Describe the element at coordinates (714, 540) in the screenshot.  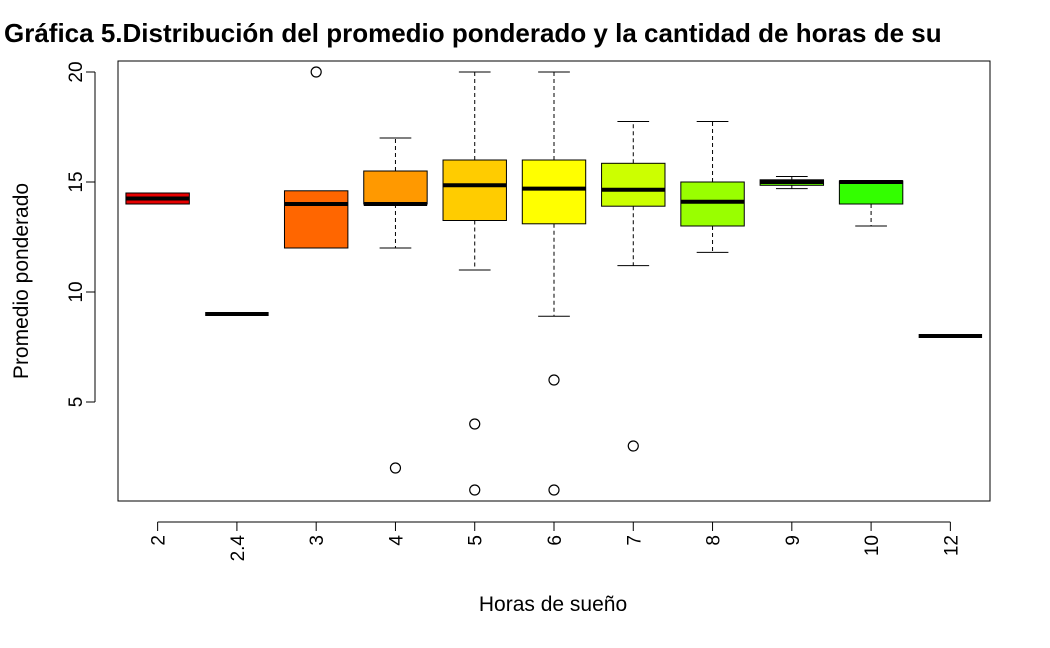
I see `x-tick-label-8: 8` at that location.